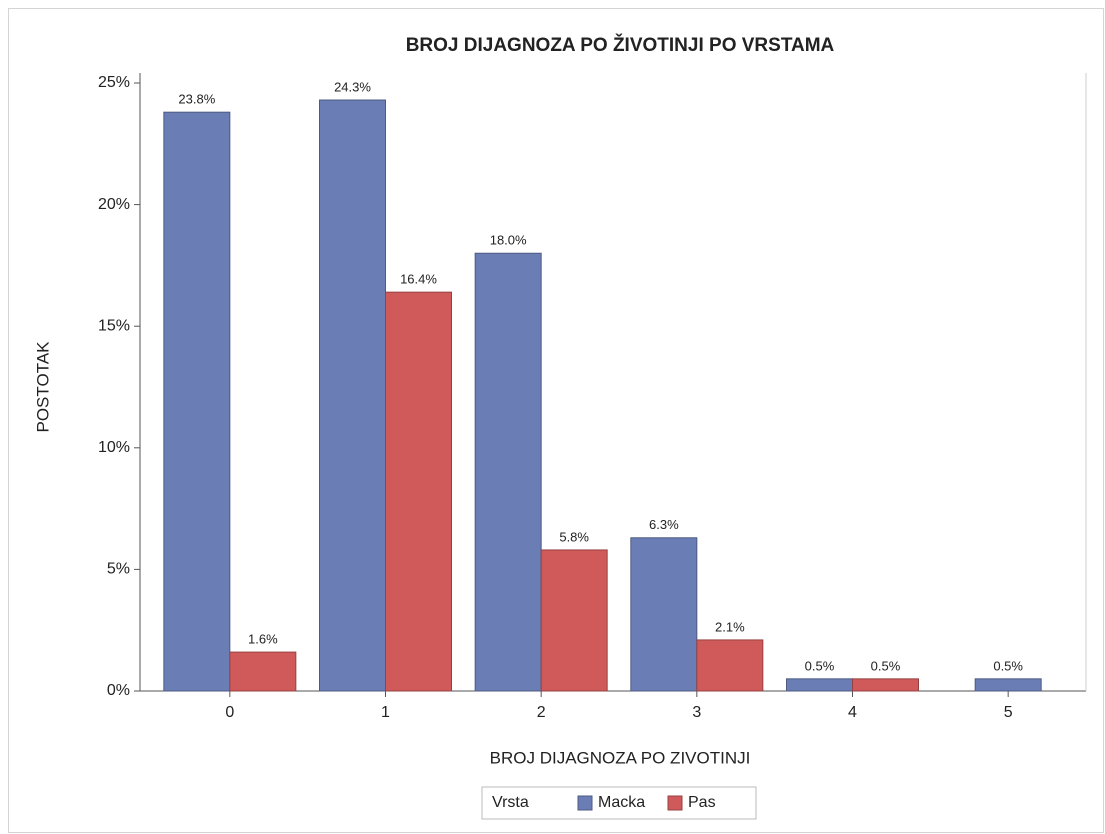 The width and height of the screenshot is (1105, 834). I want to click on legend-box, so click(619, 803).